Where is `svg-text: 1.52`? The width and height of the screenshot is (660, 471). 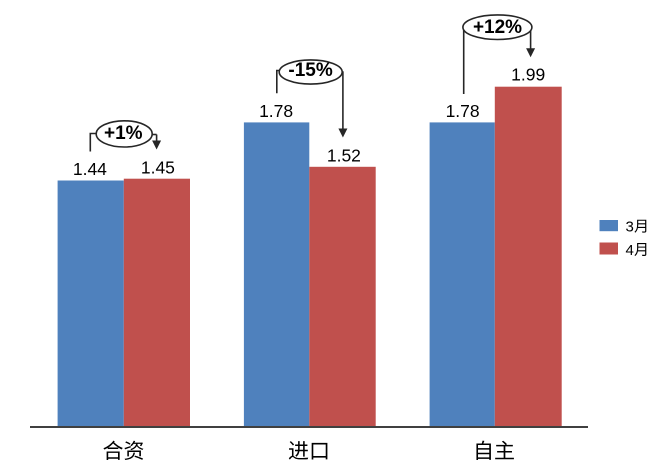 svg-text: 1.52 is located at coordinates (344, 155).